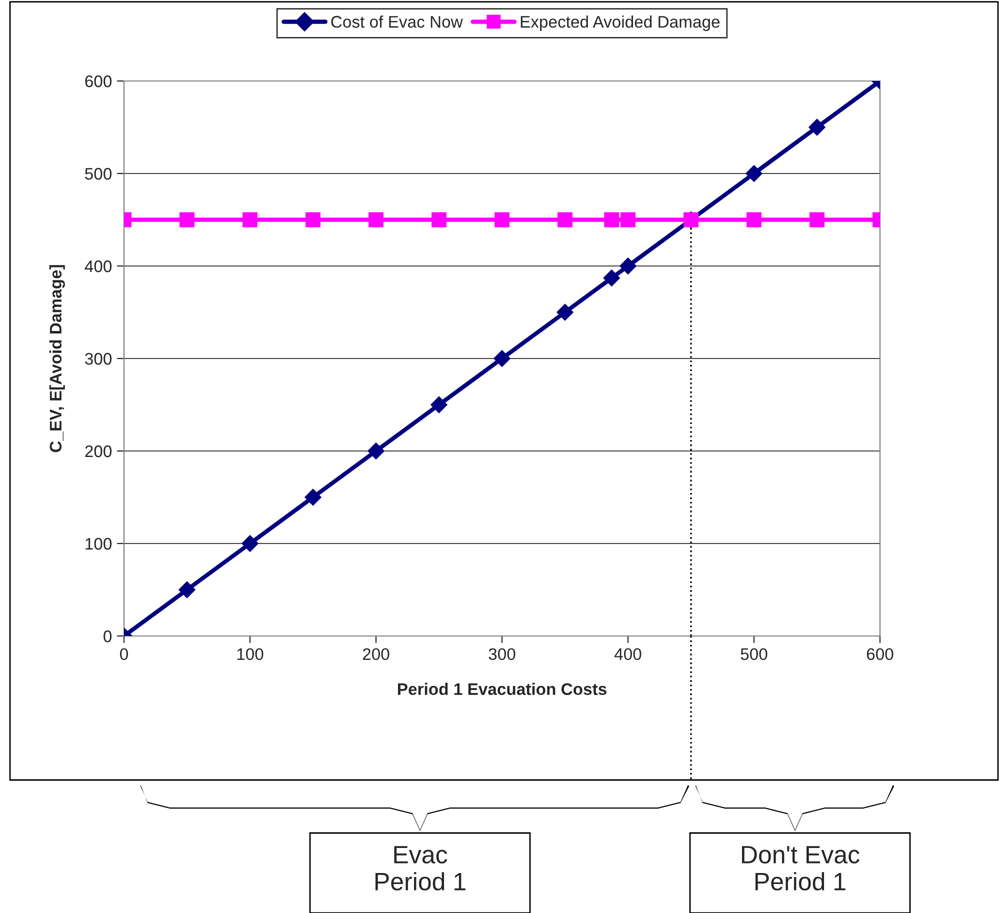  What do you see at coordinates (250, 654) in the screenshot?
I see `x-tick-label: 100` at bounding box center [250, 654].